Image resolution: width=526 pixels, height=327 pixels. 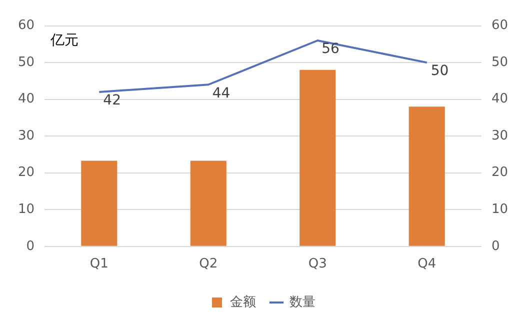 What do you see at coordinates (99, 264) in the screenshot?
I see `x-tick-label: Q1` at bounding box center [99, 264].